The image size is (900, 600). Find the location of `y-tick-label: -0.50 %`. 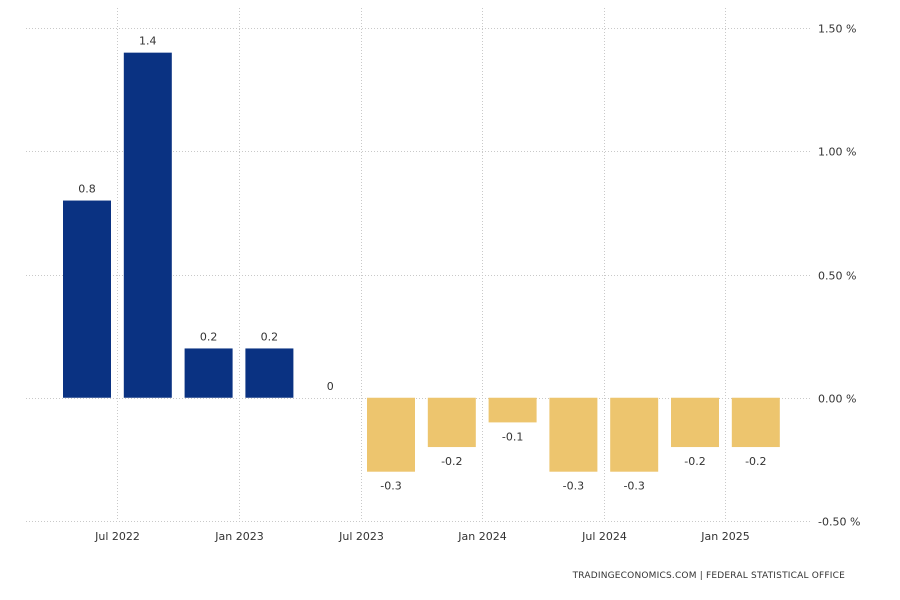

y-tick-label: -0.50 % is located at coordinates (839, 522).